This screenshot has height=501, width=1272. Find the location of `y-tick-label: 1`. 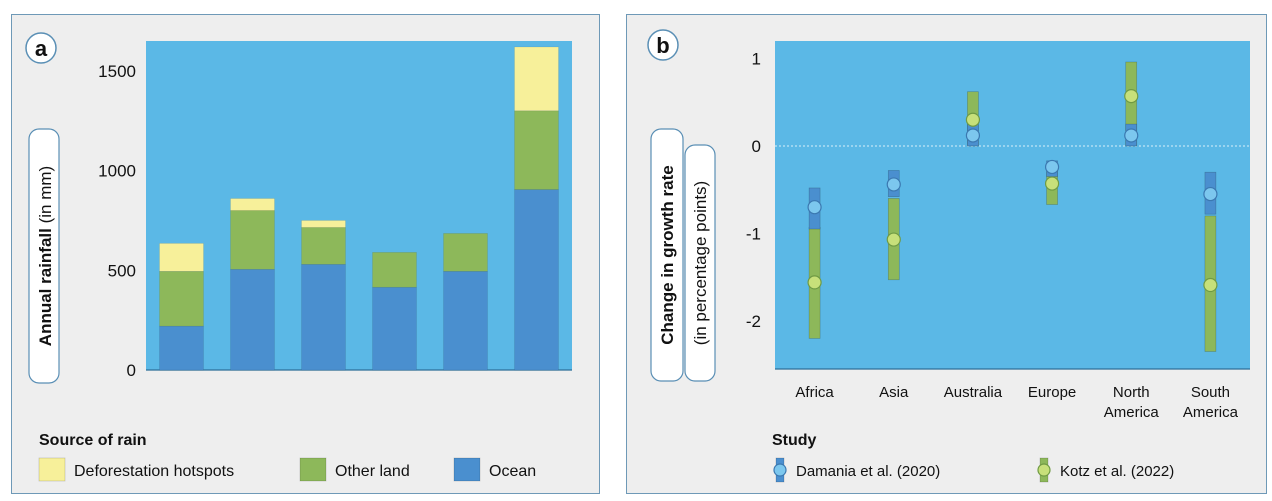

y-tick-label: 1 is located at coordinates (756, 58).